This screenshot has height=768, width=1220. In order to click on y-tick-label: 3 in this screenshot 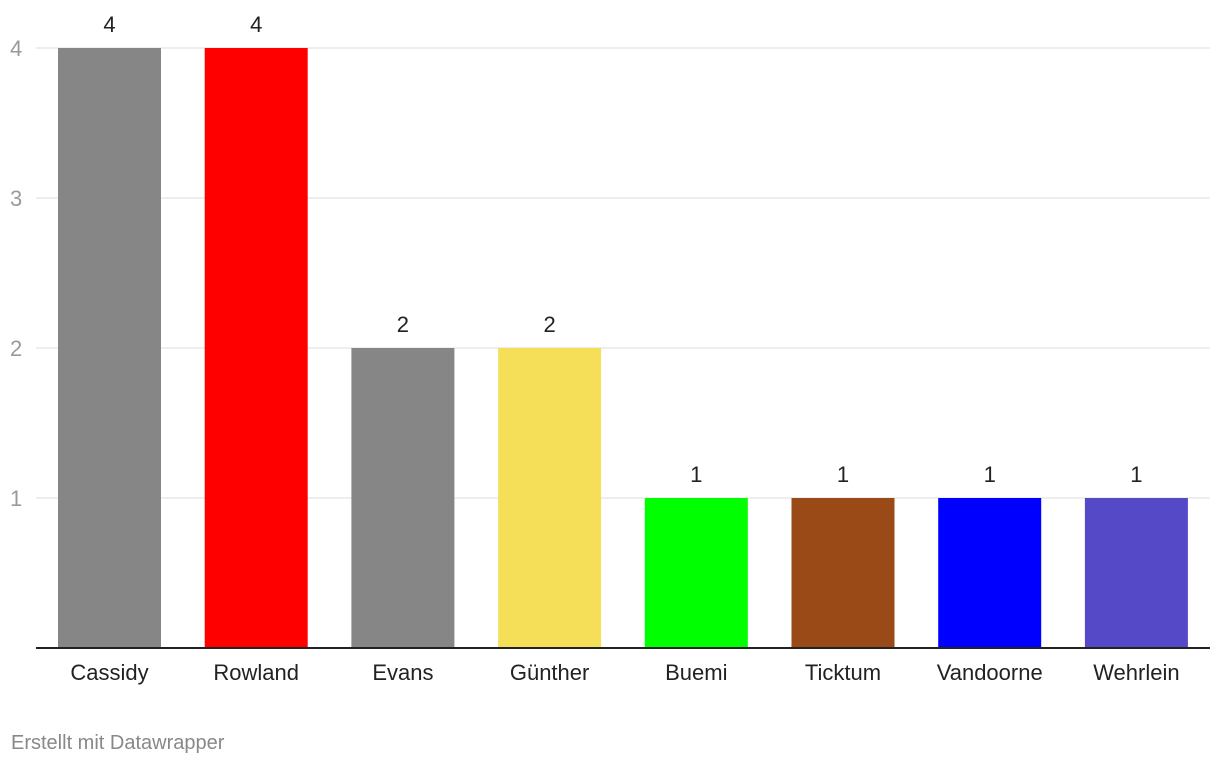, I will do `click(16, 198)`.